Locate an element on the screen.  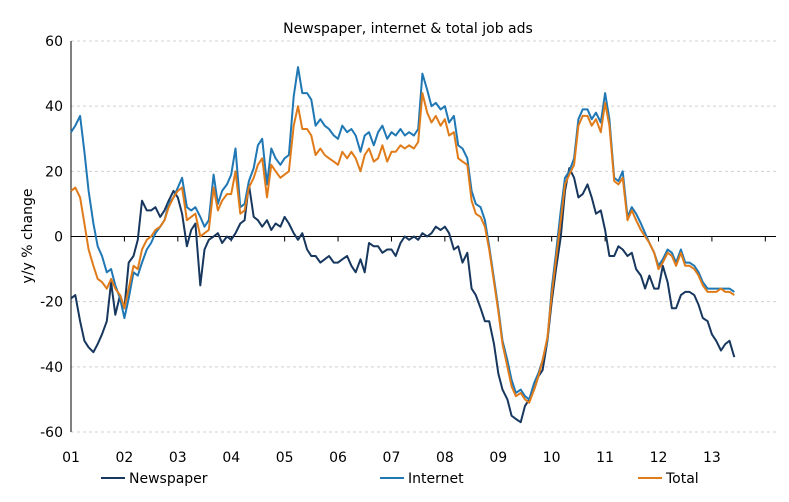
legend-label: Internet is located at coordinates (436, 479).